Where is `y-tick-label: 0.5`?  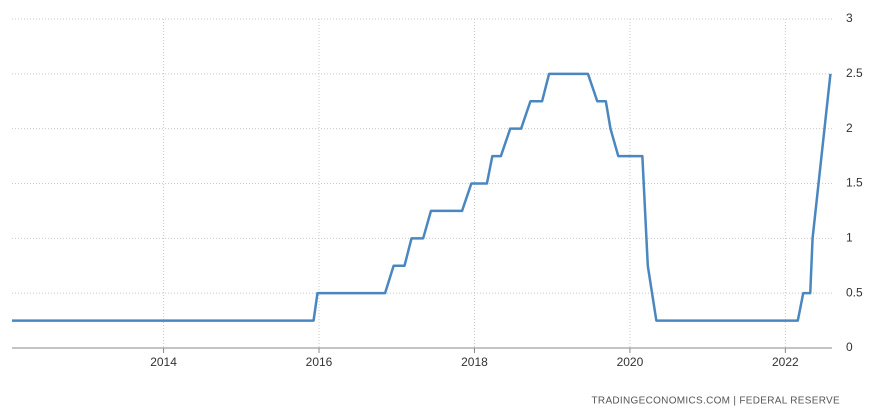 y-tick-label: 0.5 is located at coordinates (854, 292).